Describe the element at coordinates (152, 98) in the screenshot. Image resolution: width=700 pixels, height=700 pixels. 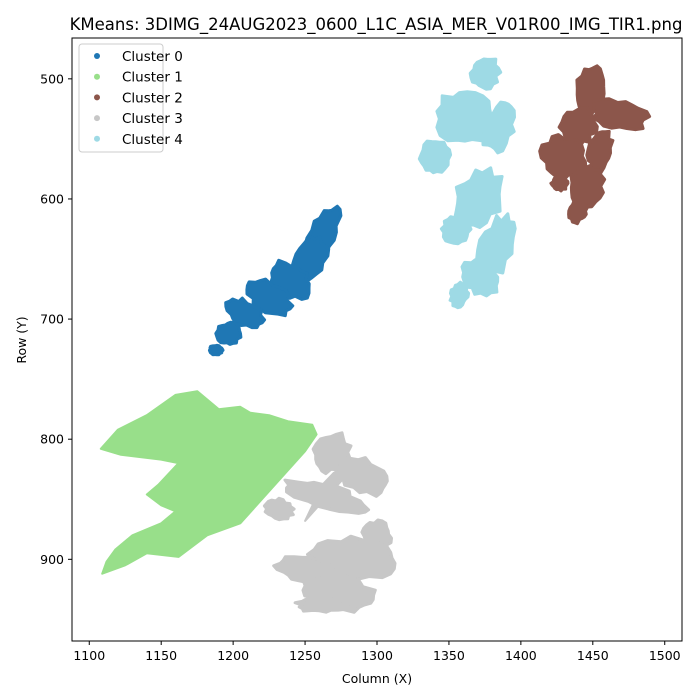
I see `legend-label: Cluster 2` at that location.